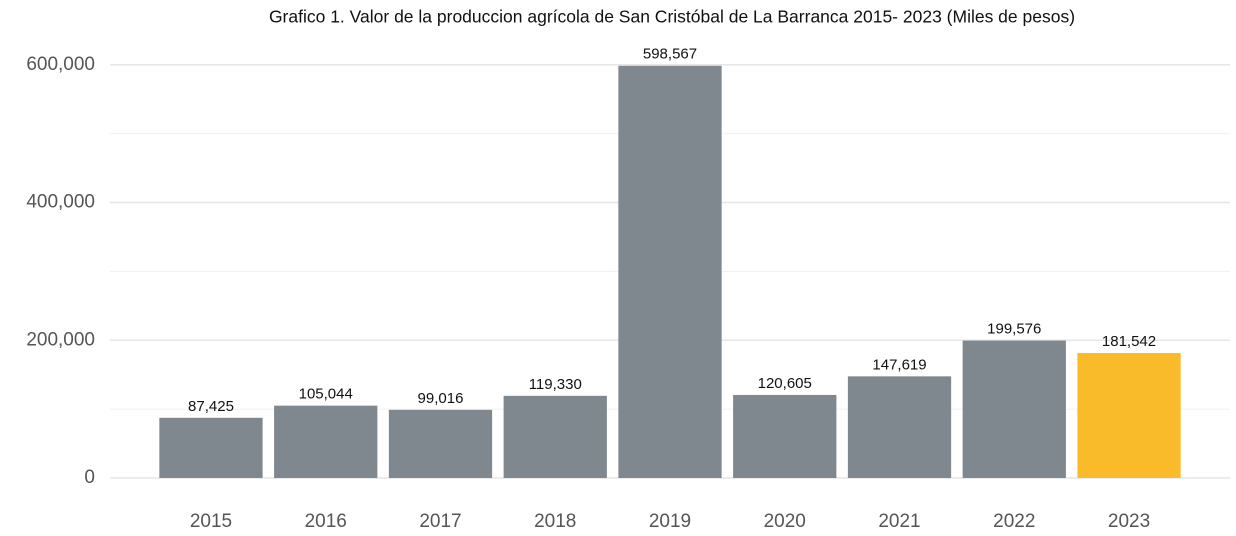 This screenshot has width=1236, height=536. What do you see at coordinates (89, 477) in the screenshot?
I see `y-tick-label: 0` at bounding box center [89, 477].